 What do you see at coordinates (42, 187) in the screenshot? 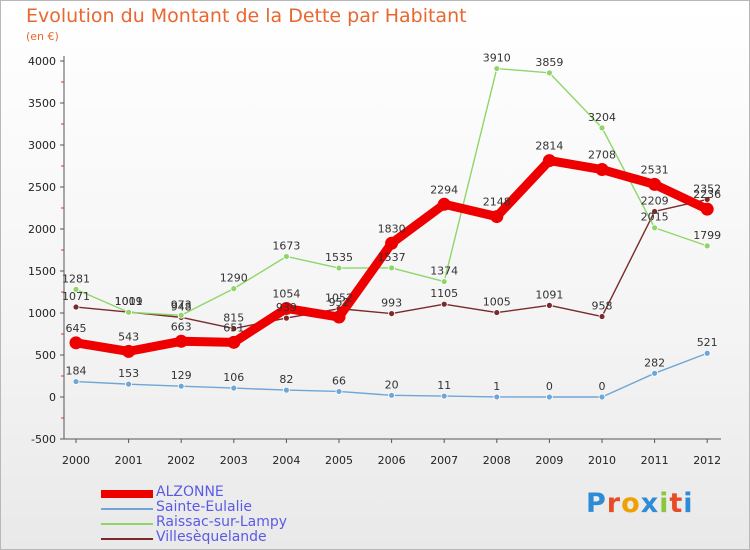
I see `y-tick-label: 2500` at bounding box center [42, 187].